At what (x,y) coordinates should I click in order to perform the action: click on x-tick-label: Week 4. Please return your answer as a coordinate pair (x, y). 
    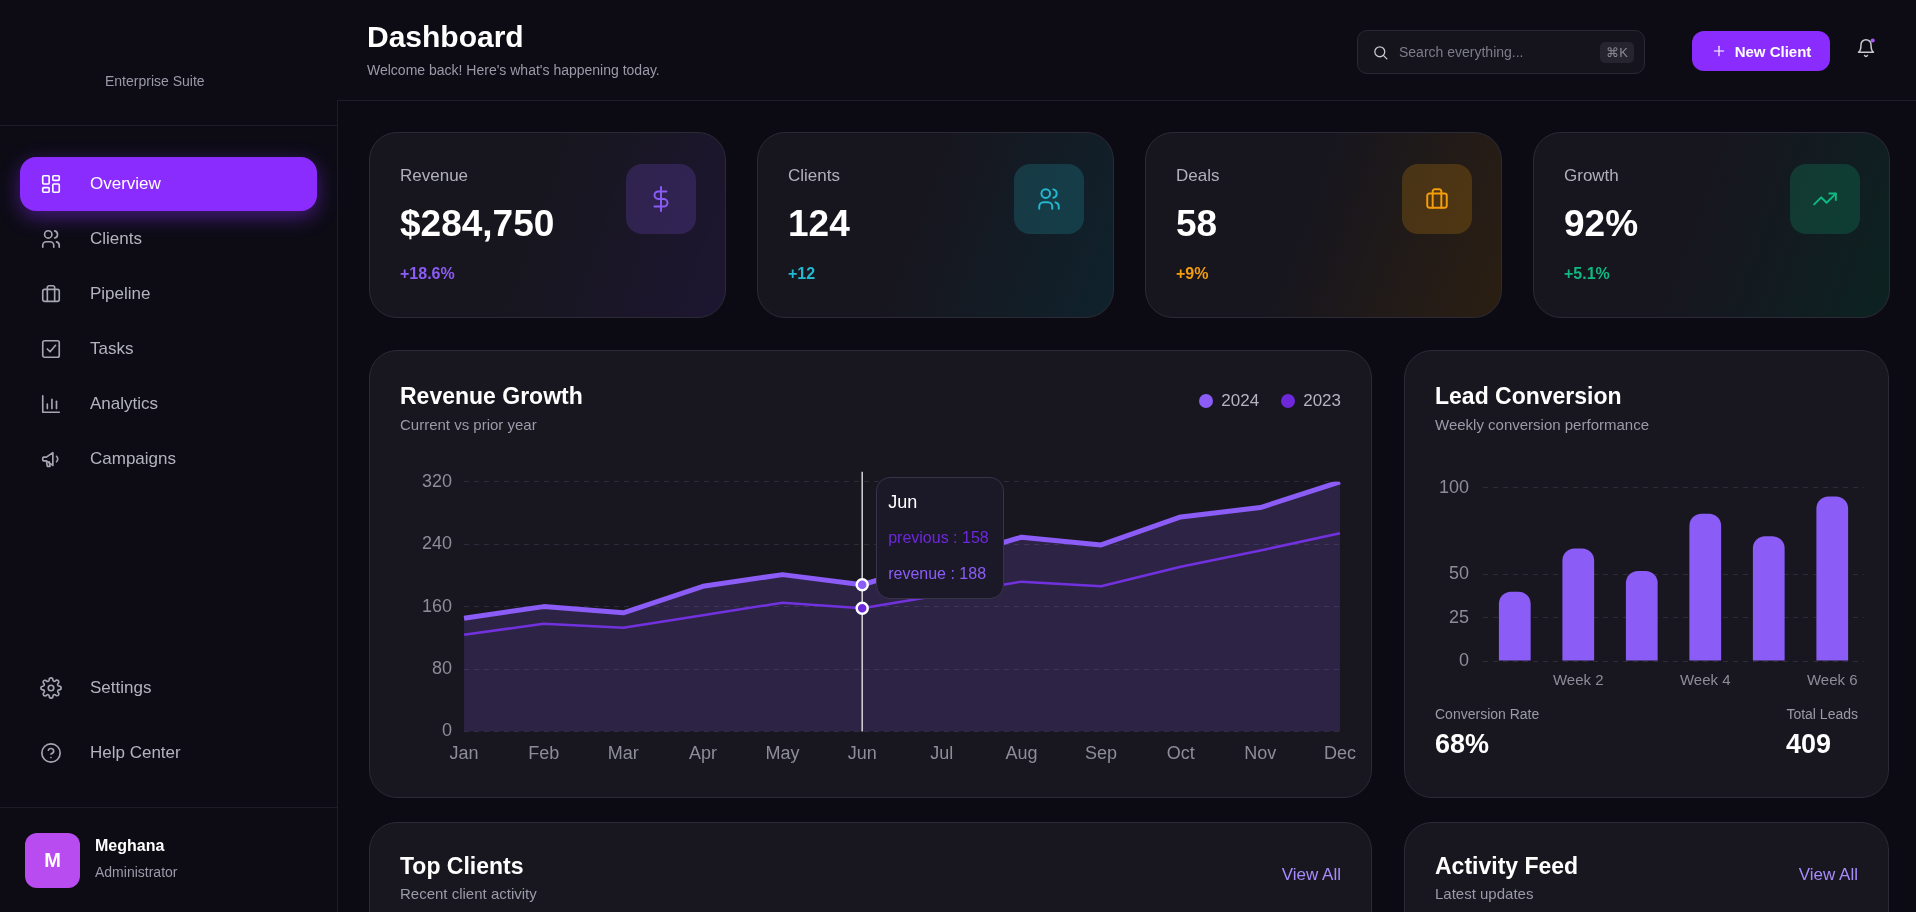
    Looking at the image, I should click on (1705, 680).